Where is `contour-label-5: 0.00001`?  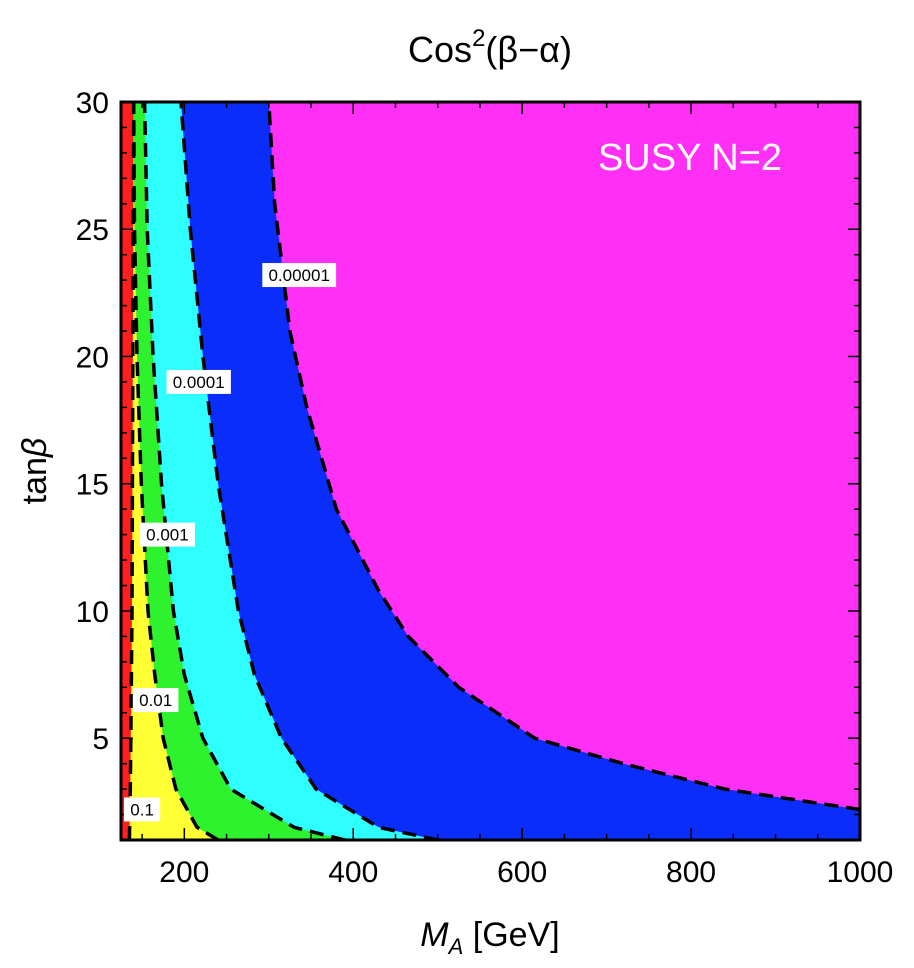 contour-label-5: 0.00001 is located at coordinates (298, 275).